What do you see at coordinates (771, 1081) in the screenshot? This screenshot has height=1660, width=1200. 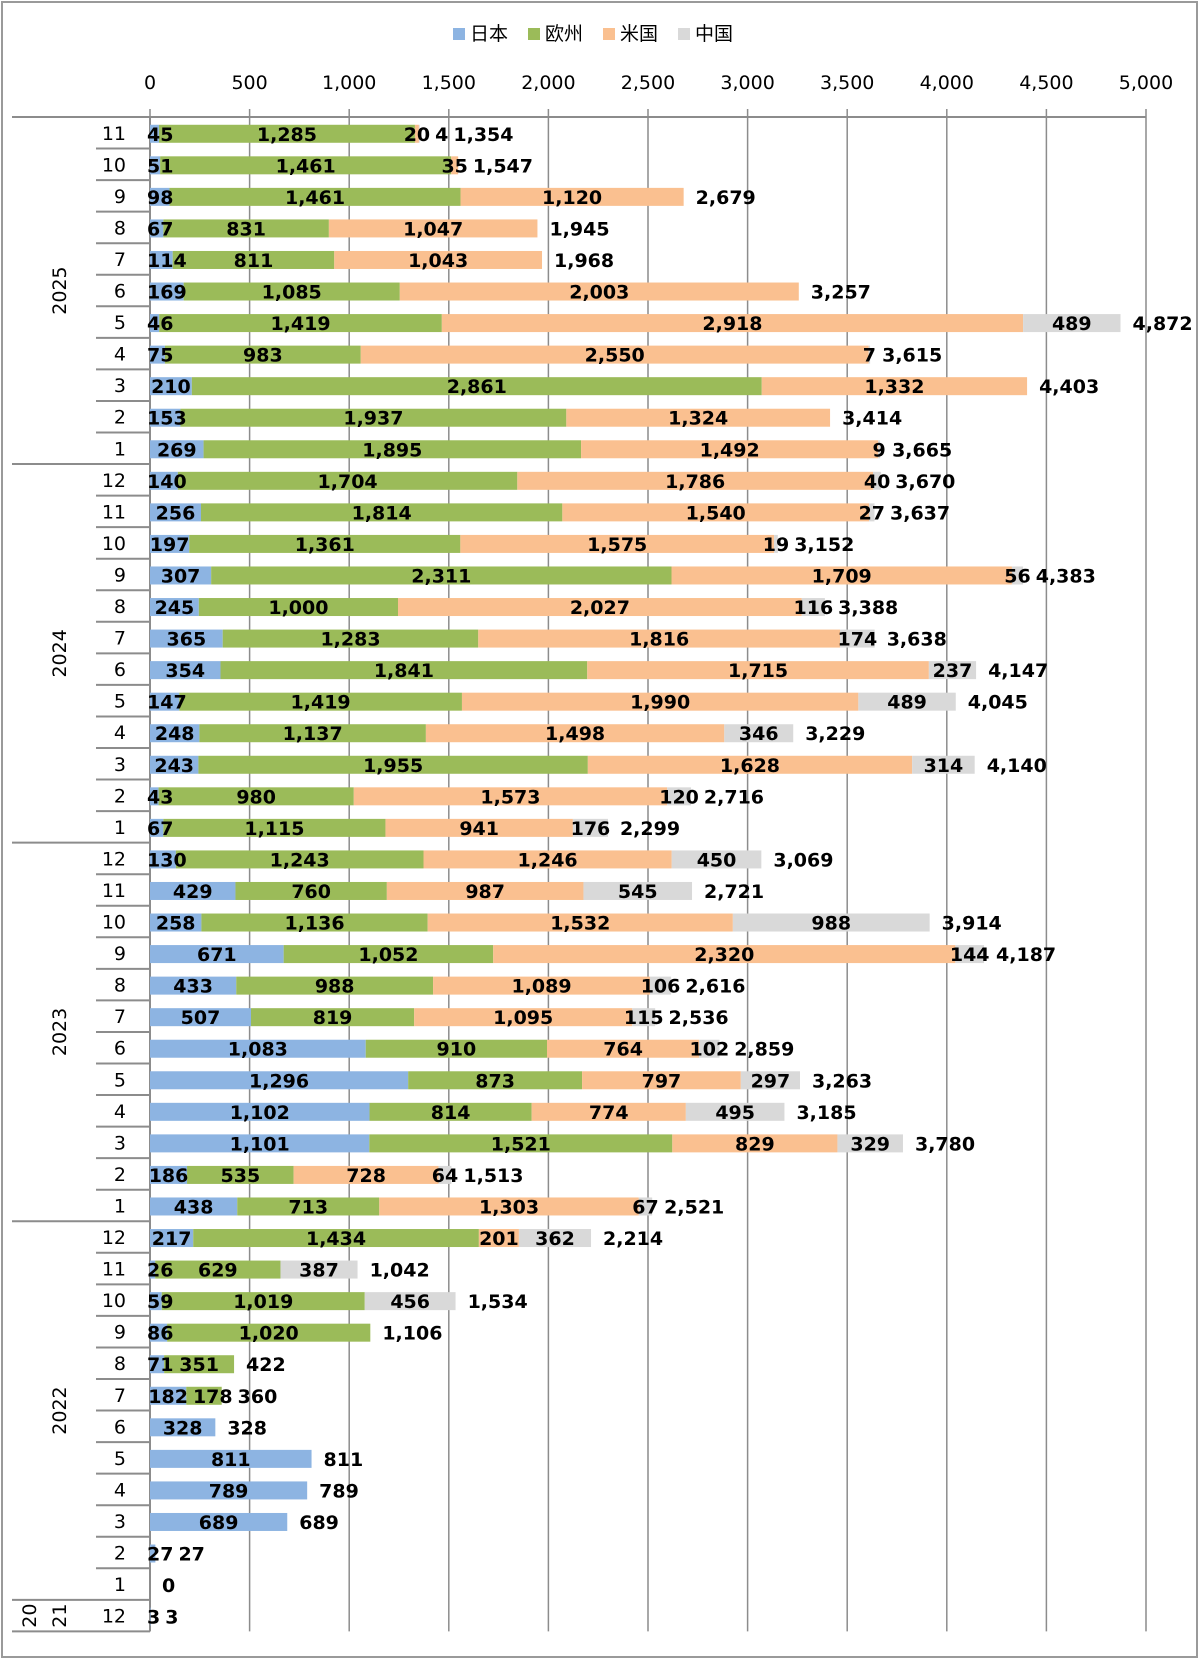 I see `data-label: 297` at bounding box center [771, 1081].